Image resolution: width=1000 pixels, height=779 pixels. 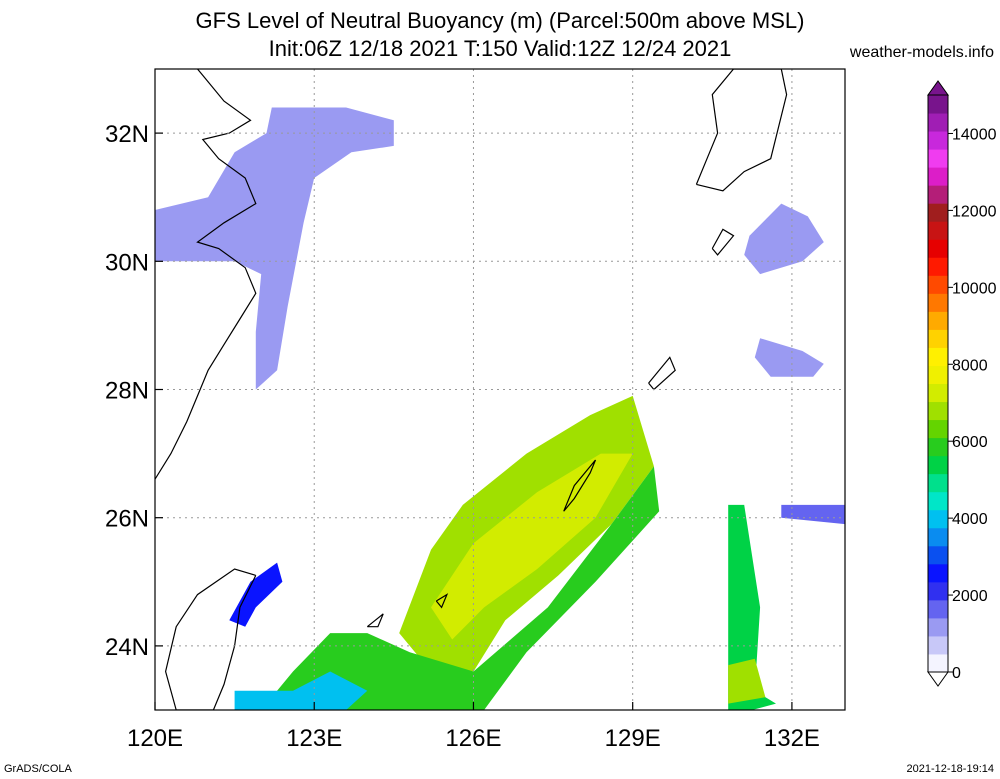 What do you see at coordinates (274, 248) in the screenshot?
I see `region-shanghai-area` at bounding box center [274, 248].